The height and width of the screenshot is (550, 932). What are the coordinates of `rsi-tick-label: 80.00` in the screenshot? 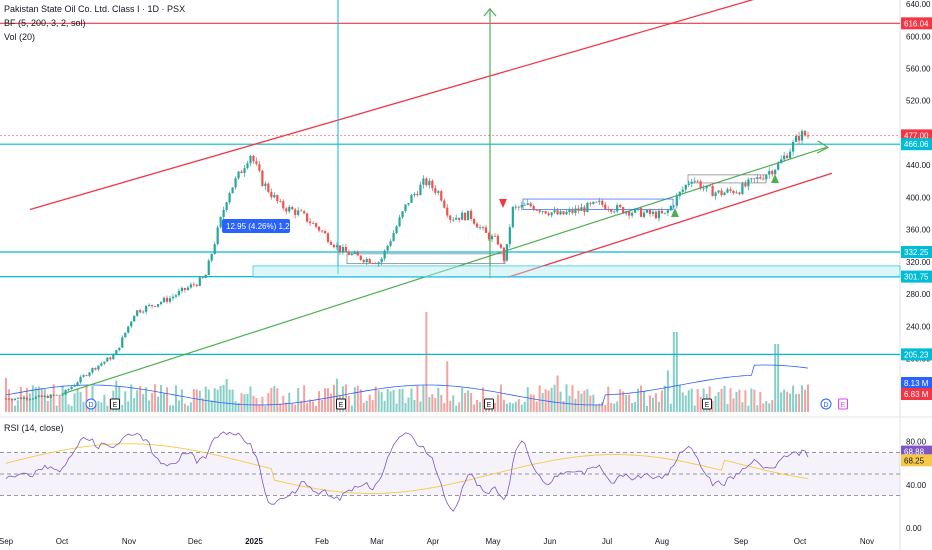 It's located at (916, 442).